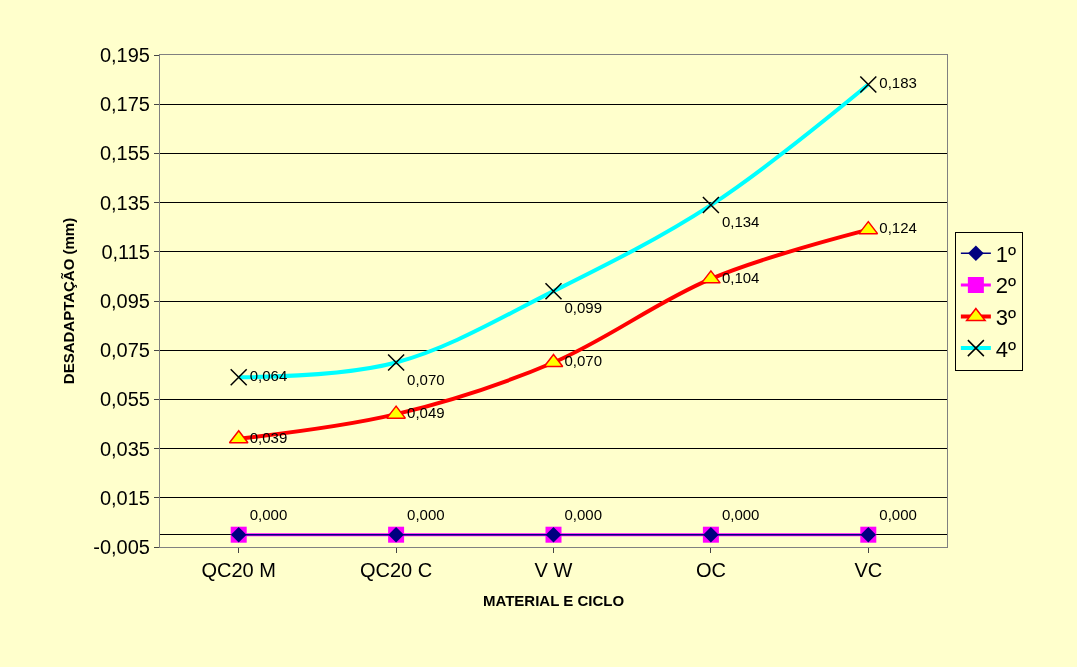  I want to click on x-tick-label: VC, so click(868, 570).